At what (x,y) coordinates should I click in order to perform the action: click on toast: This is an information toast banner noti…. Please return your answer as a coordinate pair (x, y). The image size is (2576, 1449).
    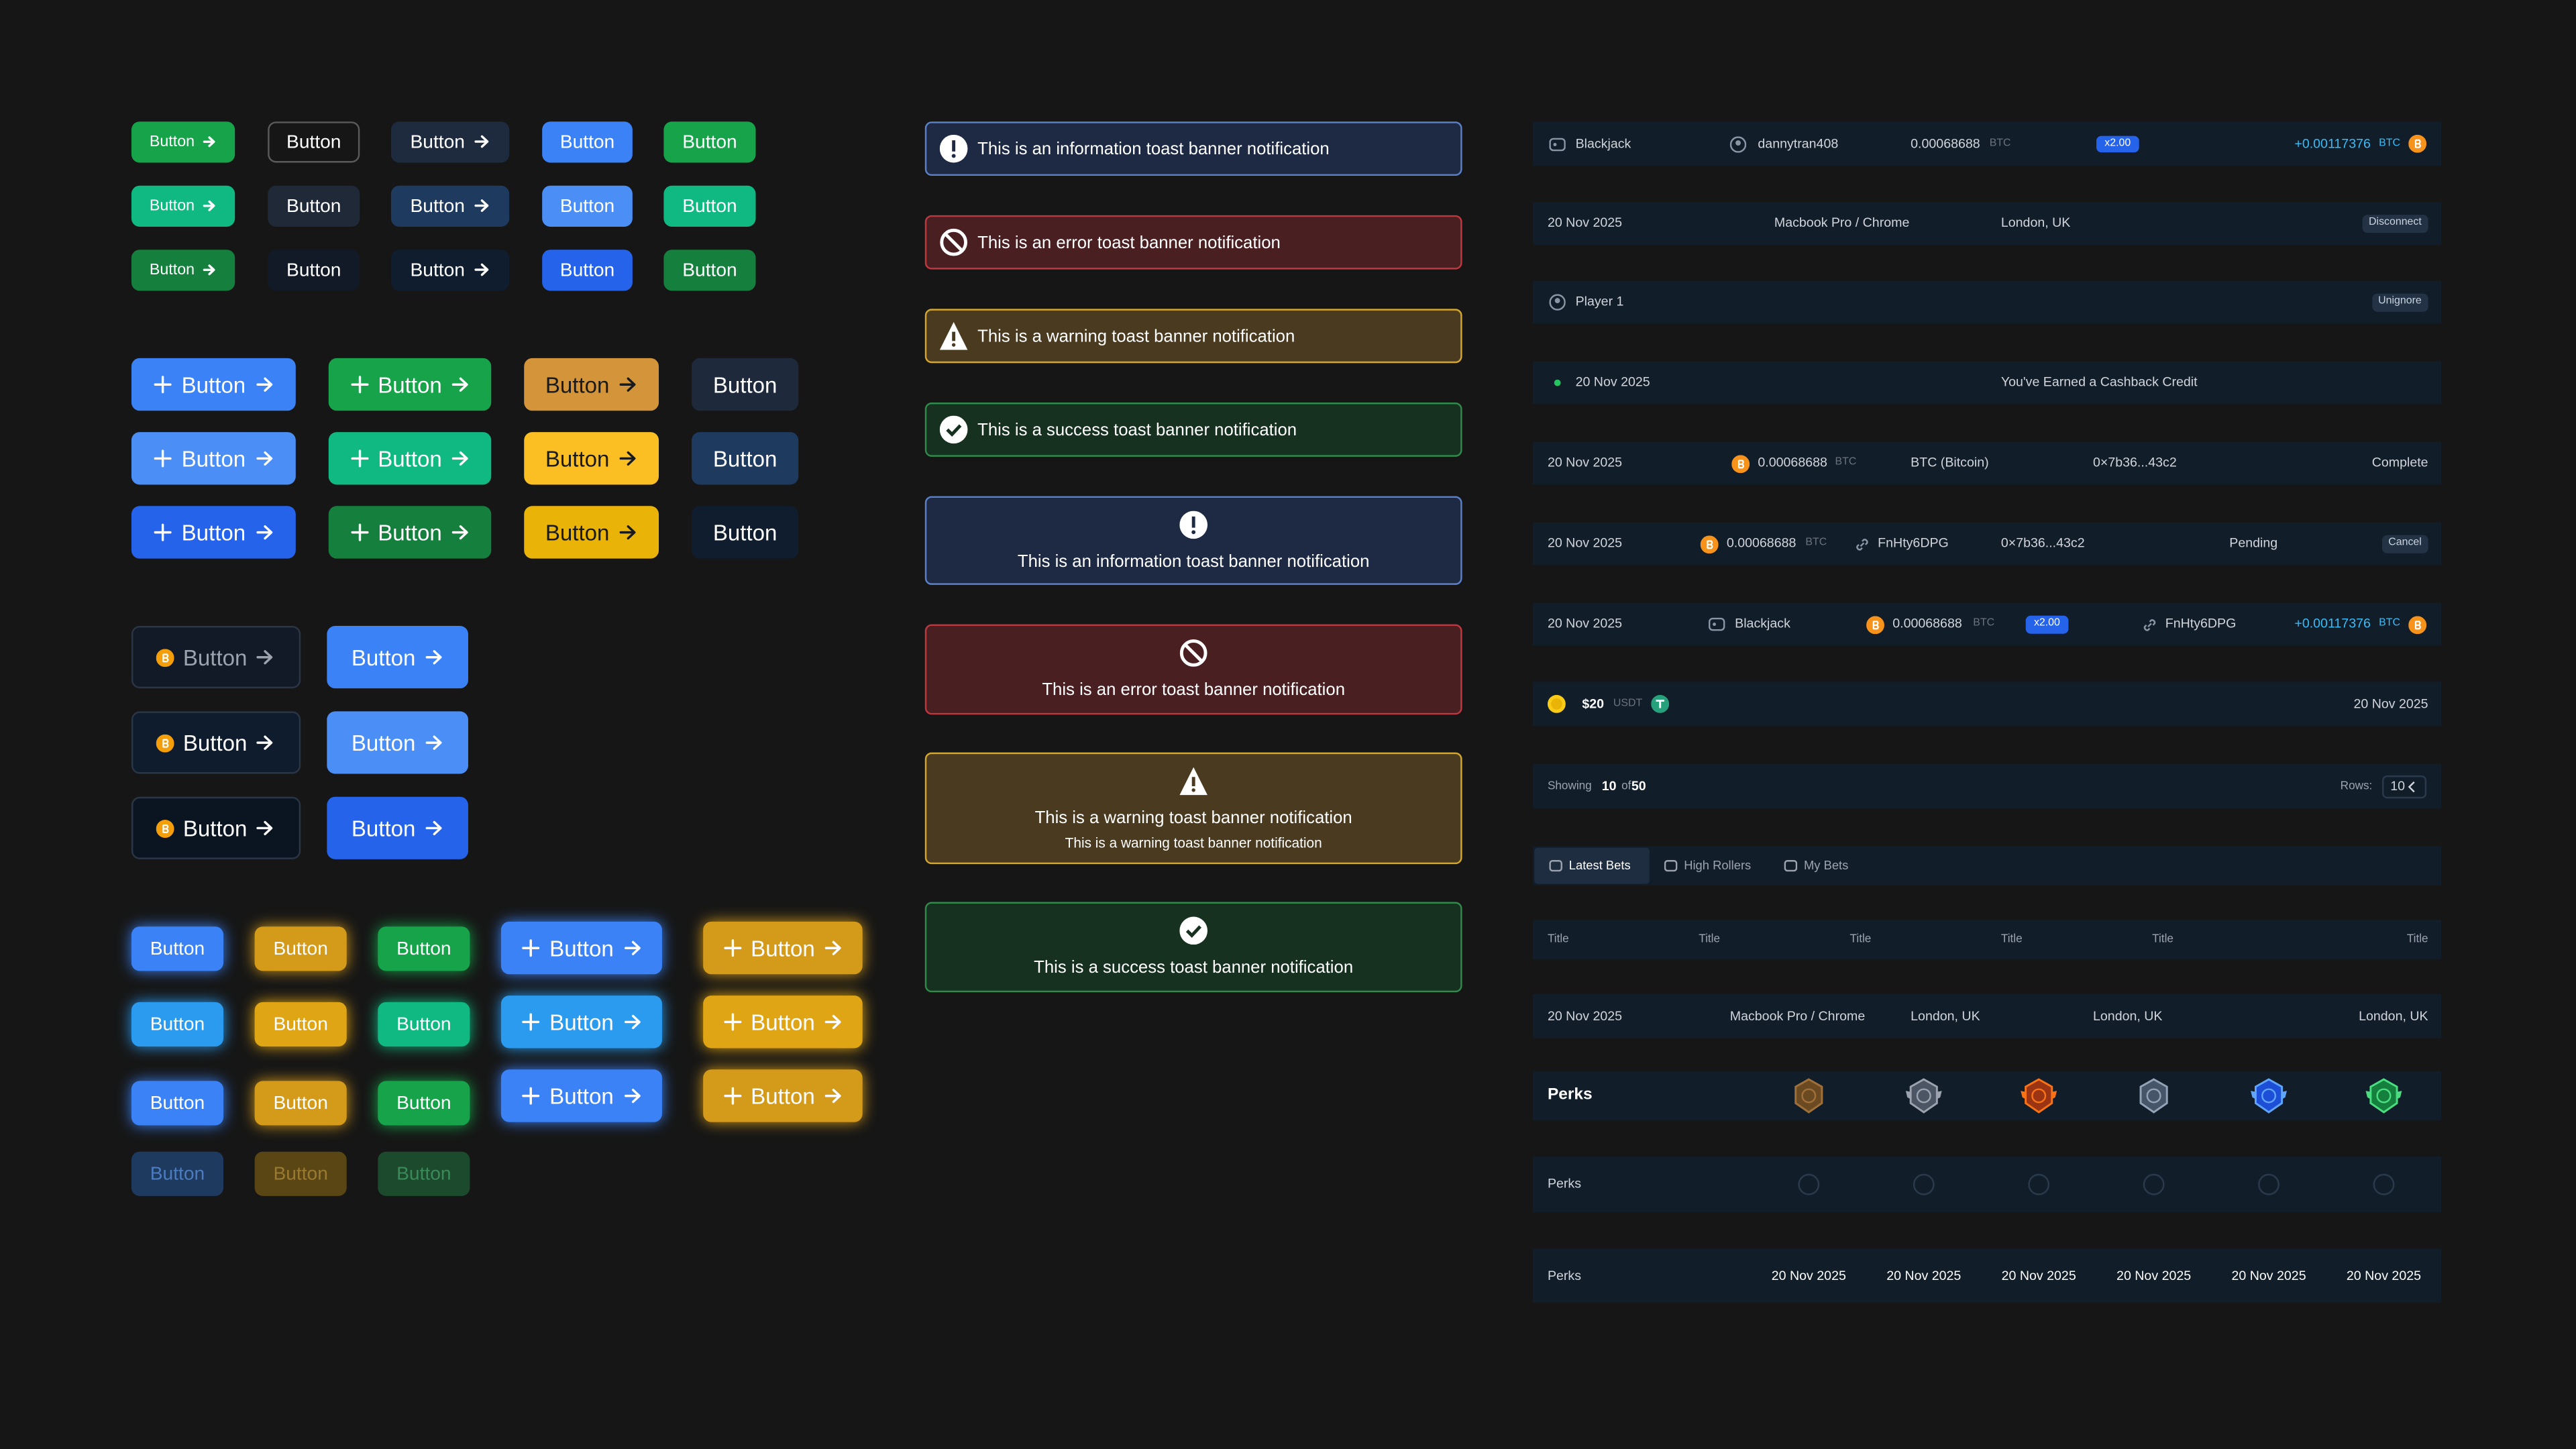
    Looking at the image, I should click on (1193, 148).